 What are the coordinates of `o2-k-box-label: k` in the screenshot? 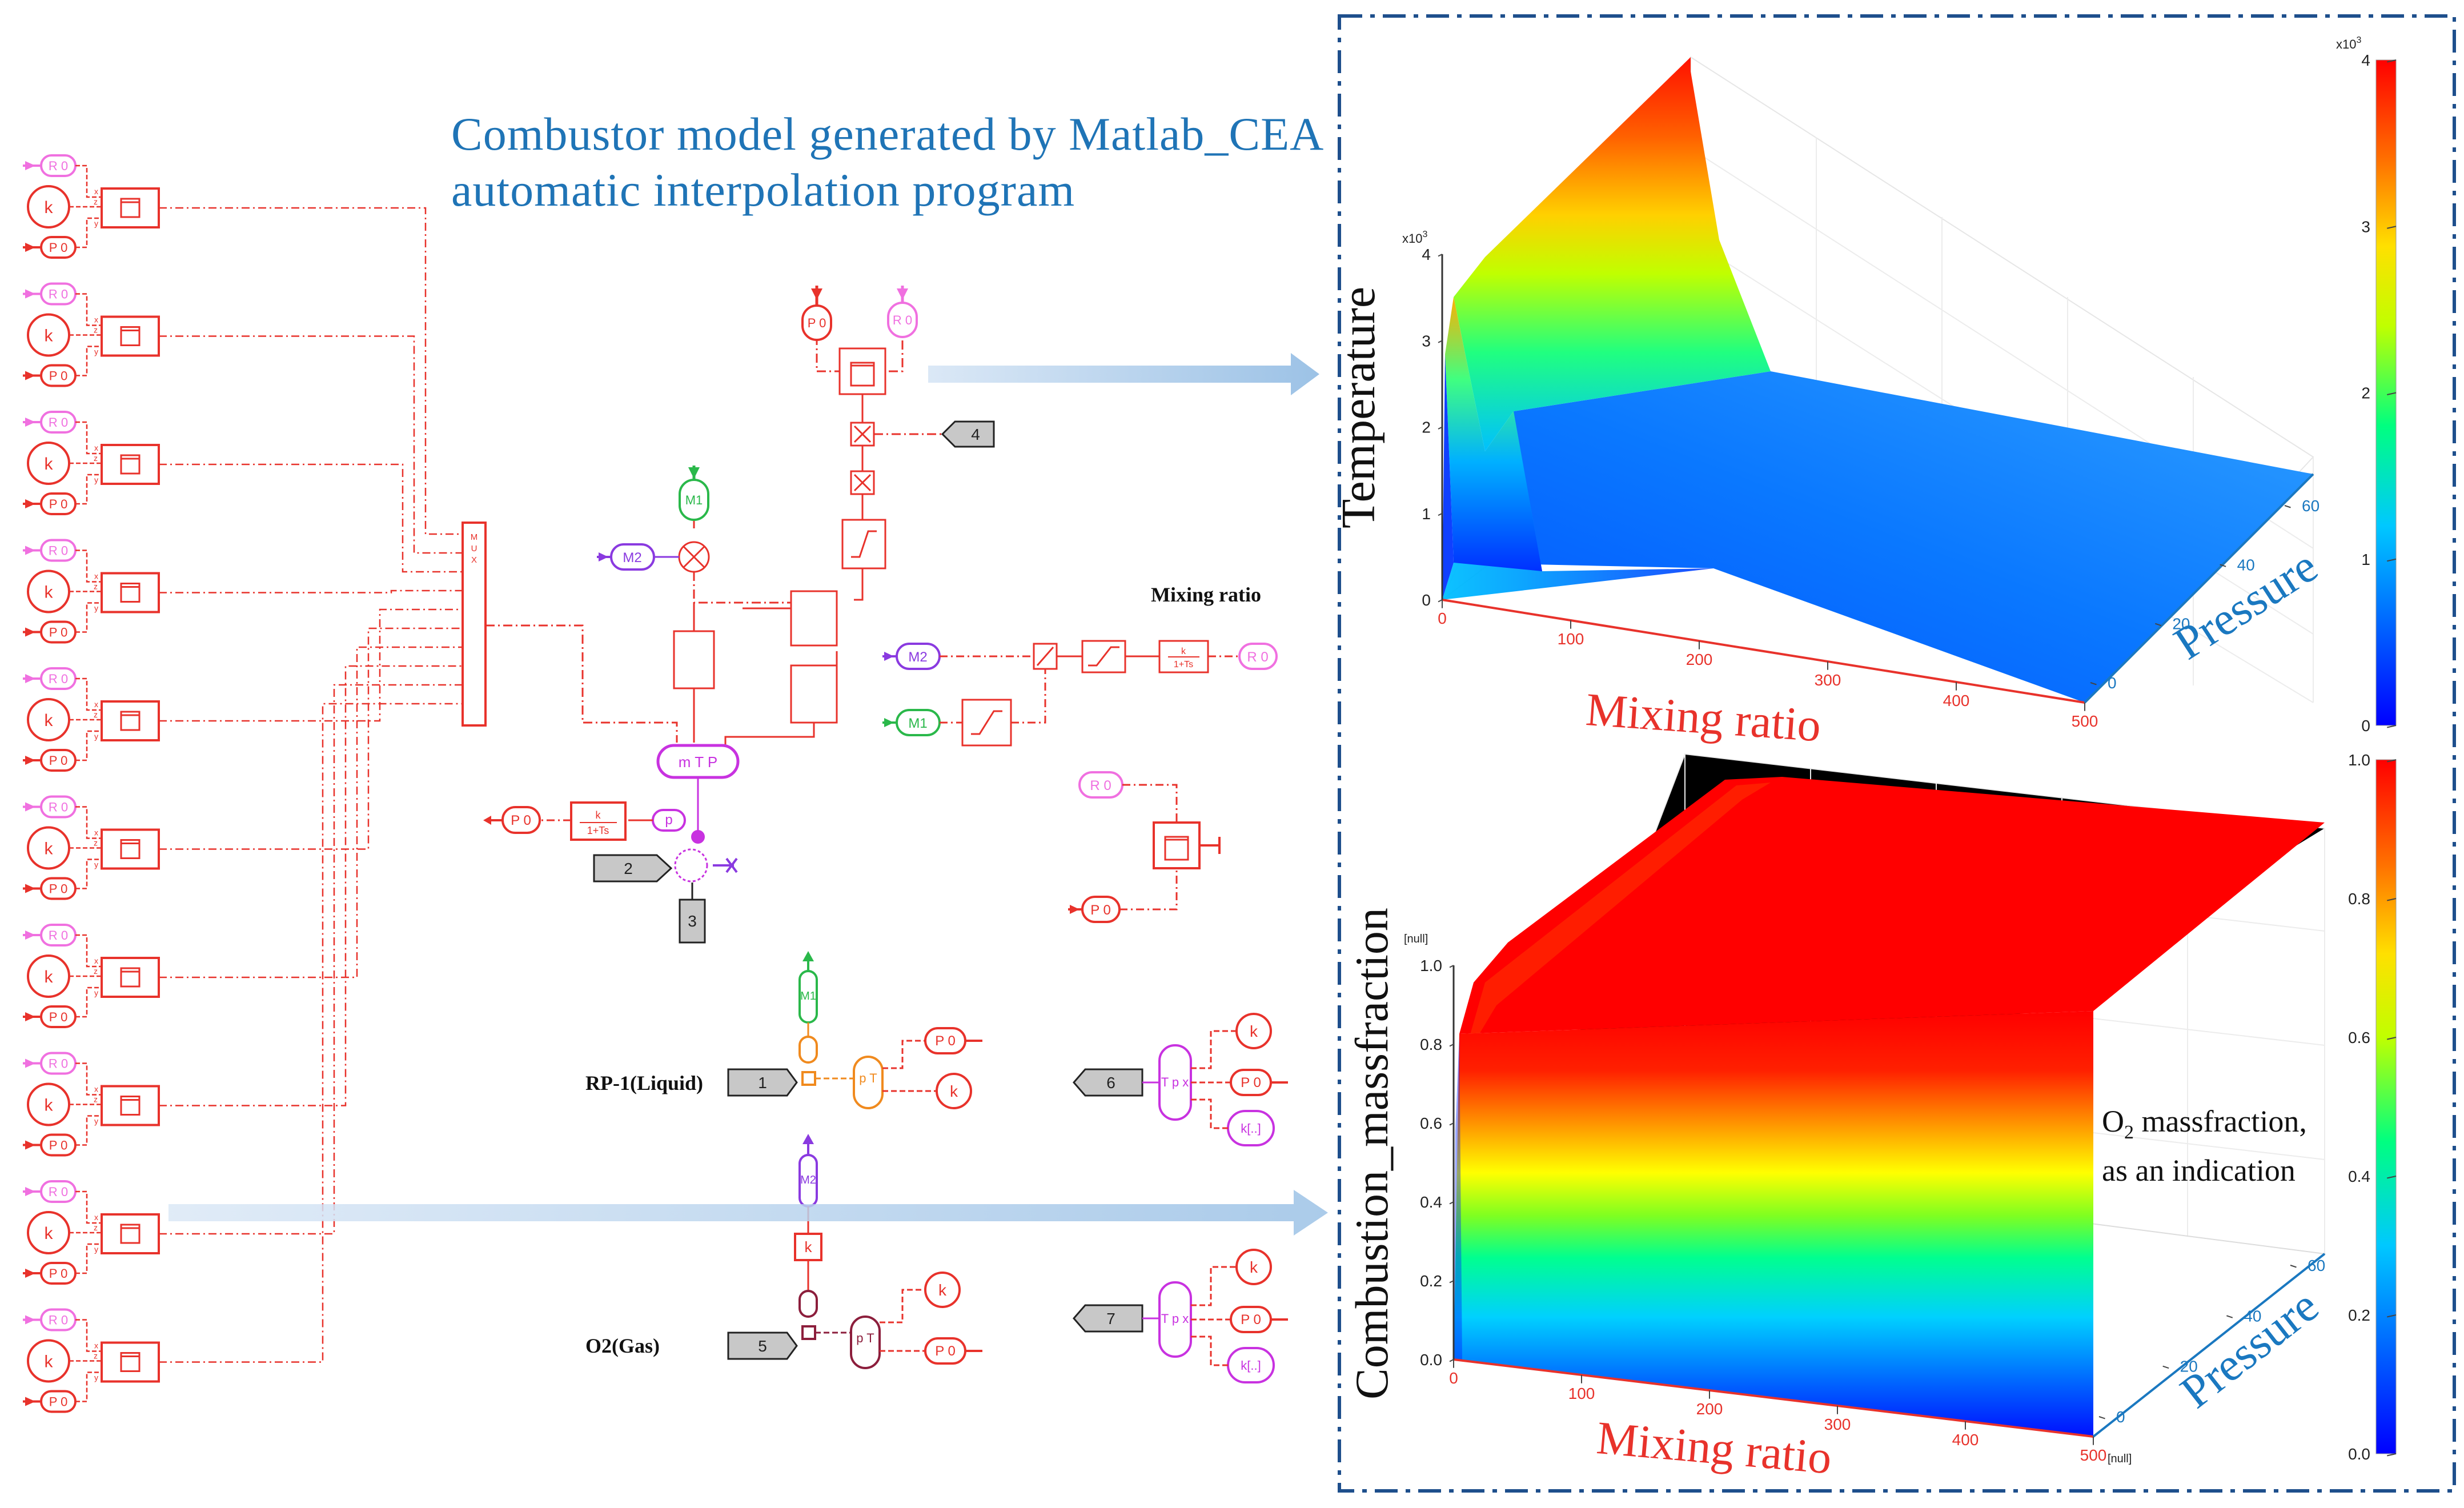 It's located at (809, 1247).